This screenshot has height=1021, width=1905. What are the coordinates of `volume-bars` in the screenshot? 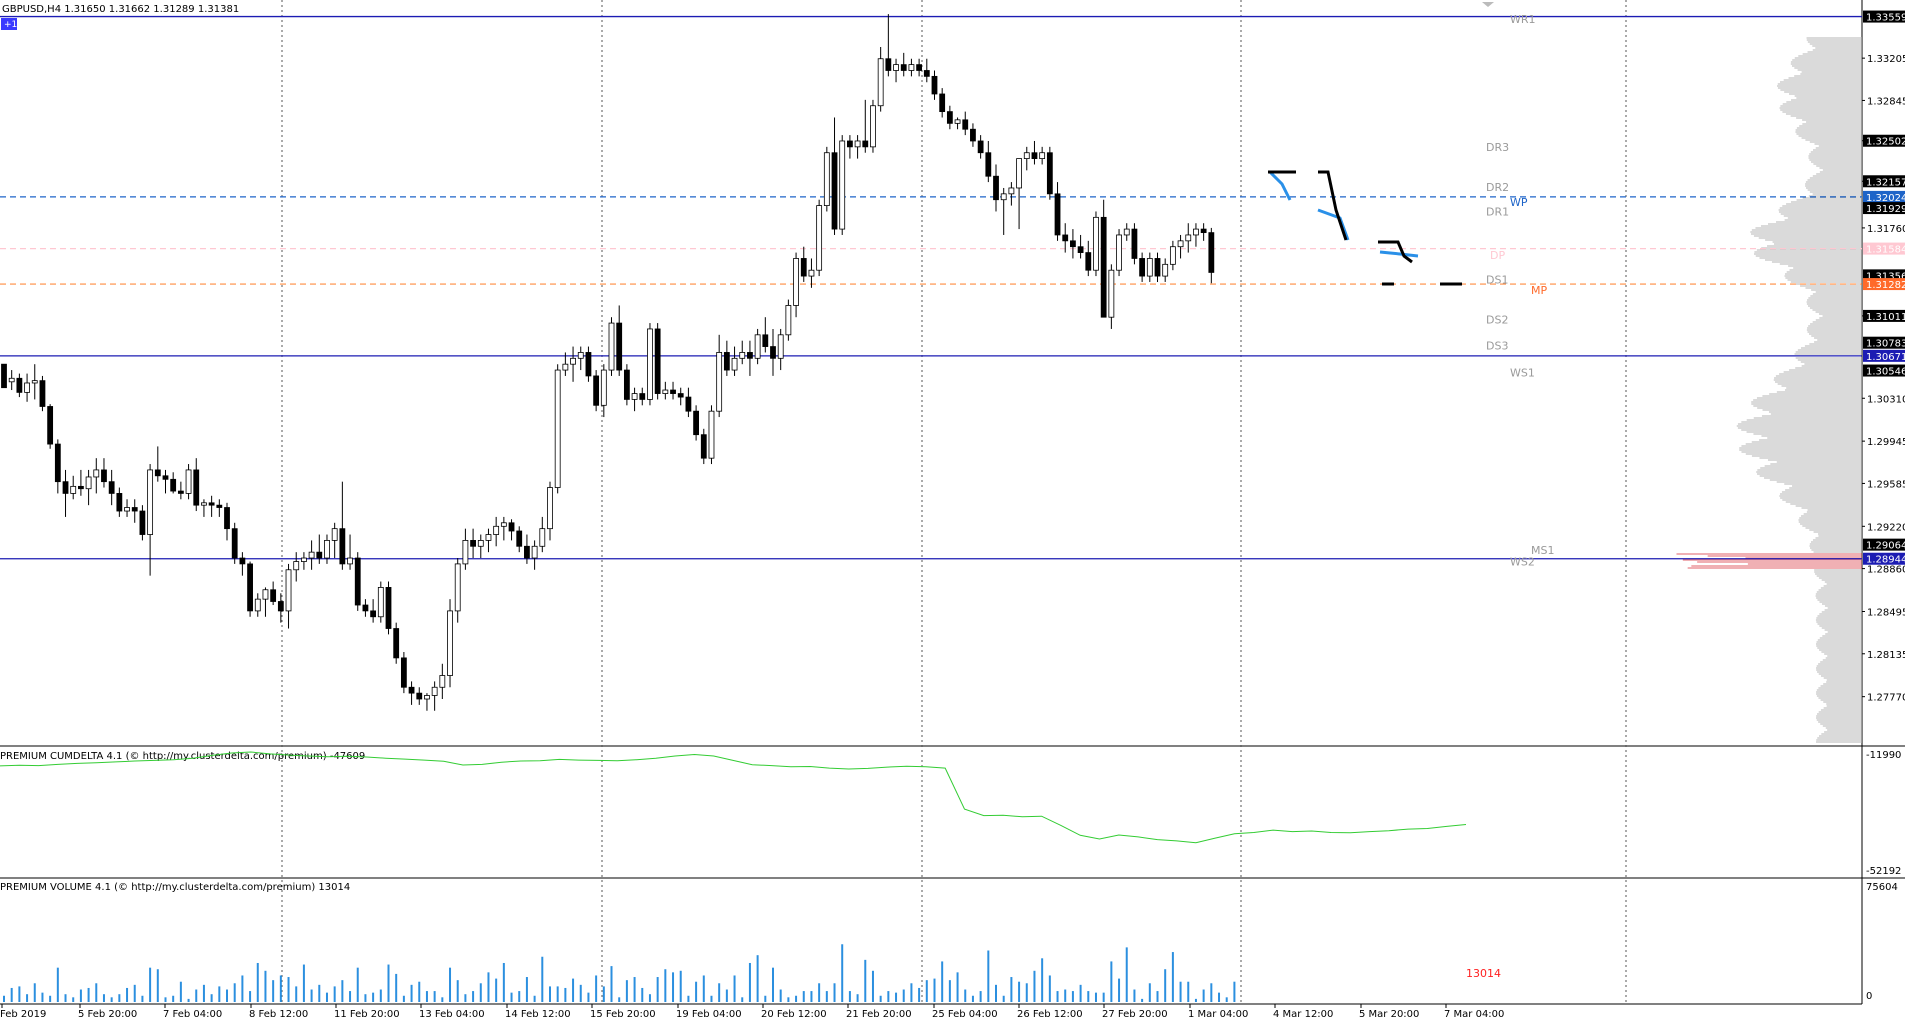 It's located at (619, 973).